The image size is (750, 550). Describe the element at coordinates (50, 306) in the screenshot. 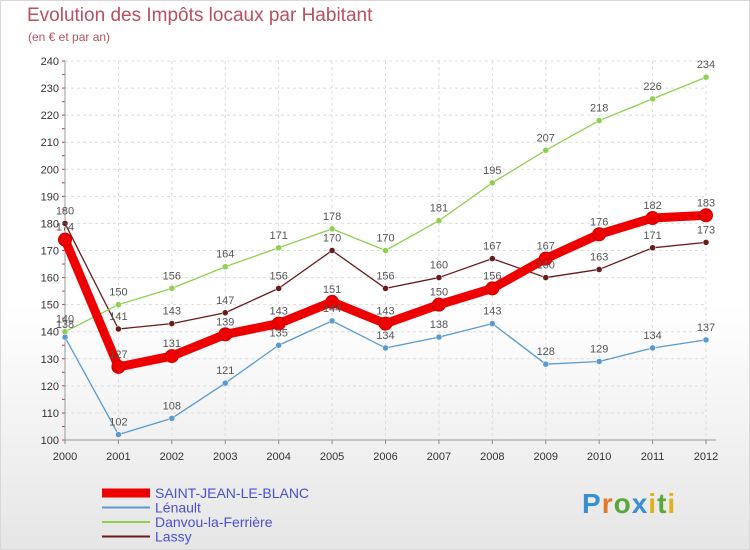

I see `y-tick-label: 150` at that location.